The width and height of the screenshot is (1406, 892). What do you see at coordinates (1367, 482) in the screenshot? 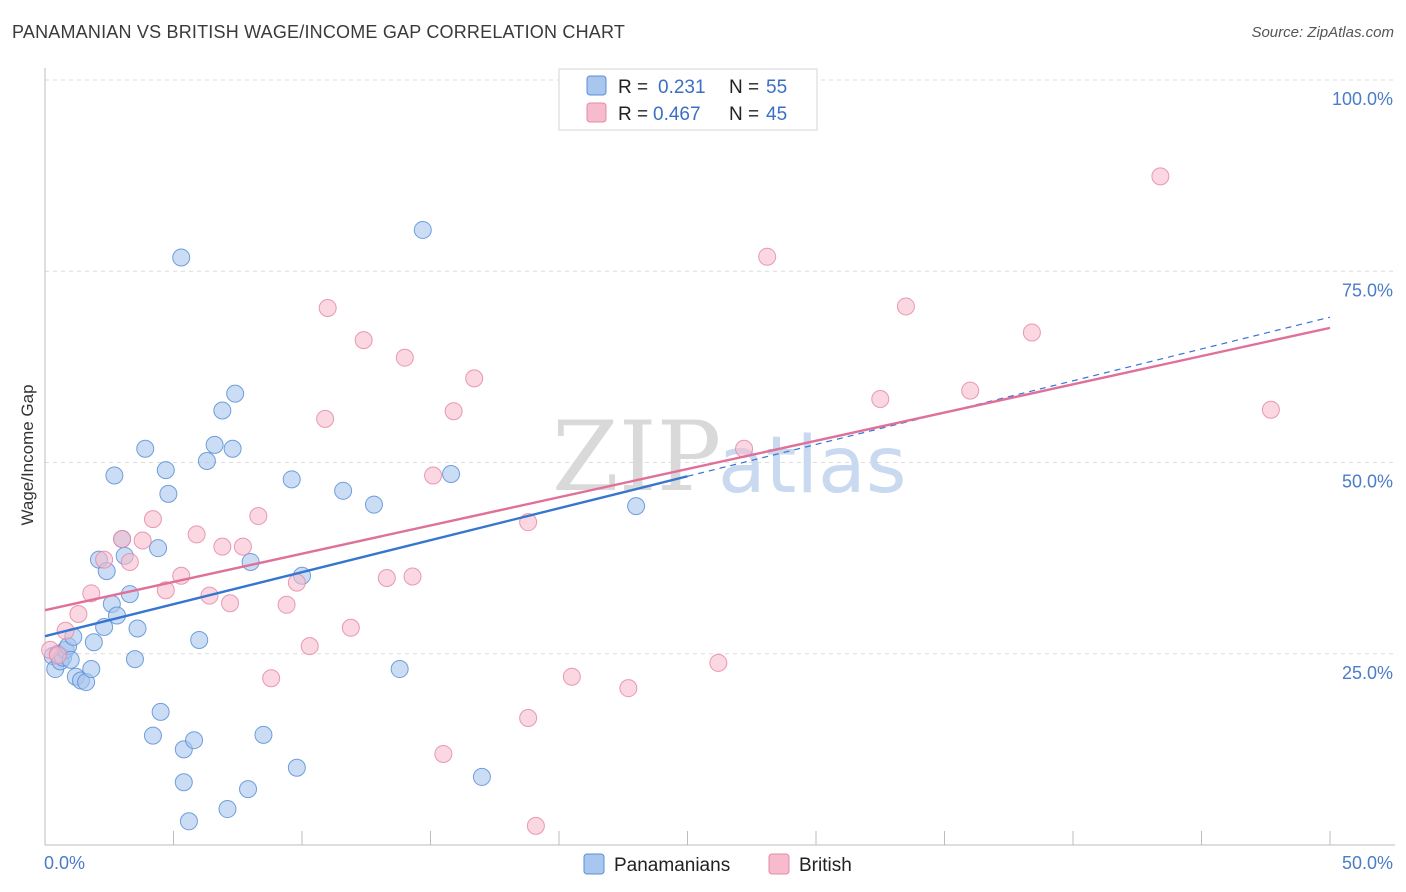
I see `y-tick-label: 50.0%` at bounding box center [1367, 482].